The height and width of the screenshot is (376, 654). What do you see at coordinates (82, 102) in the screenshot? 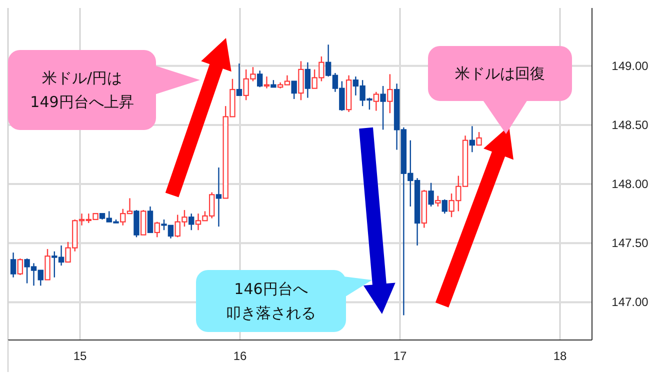
I see `annotation: 149円台へ上昇` at bounding box center [82, 102].